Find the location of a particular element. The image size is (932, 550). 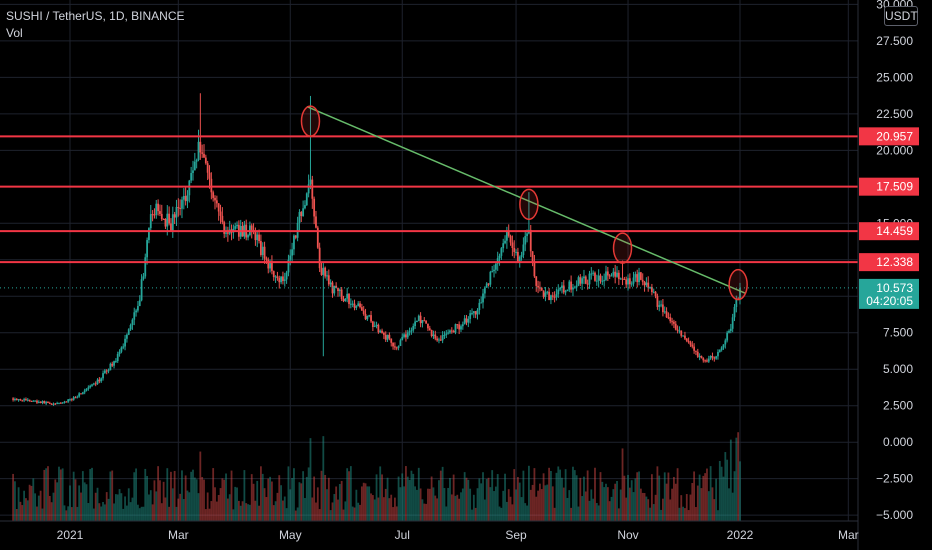

volume-indicator-label: Vol is located at coordinates (14, 33).